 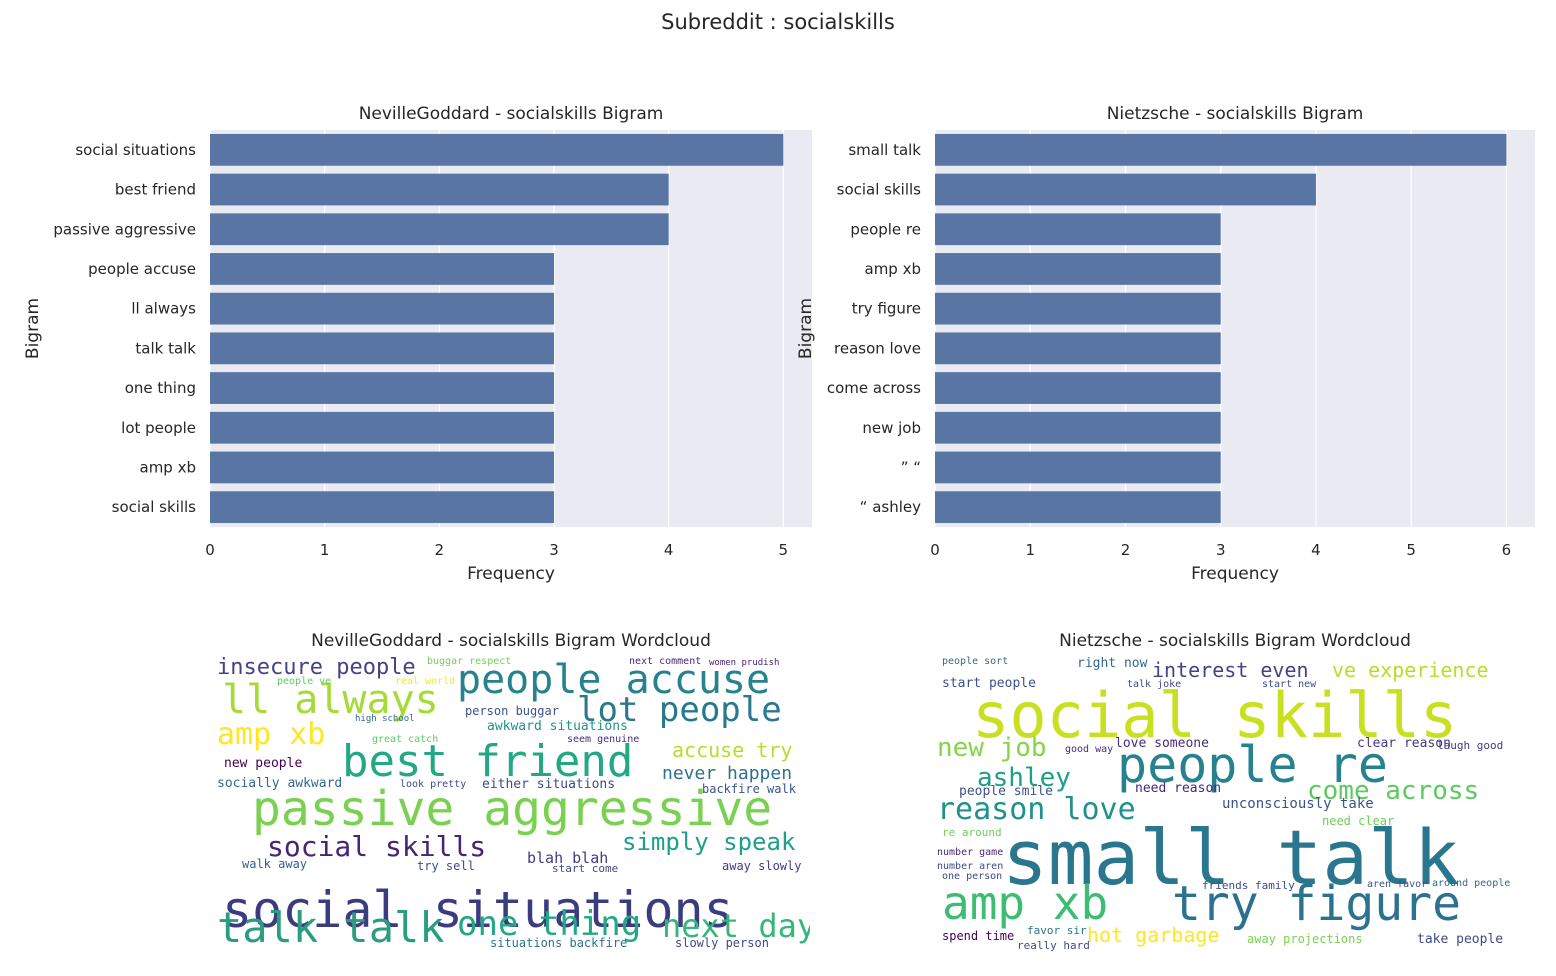 I want to click on y-tick-label: social situations, so click(x=135, y=150).